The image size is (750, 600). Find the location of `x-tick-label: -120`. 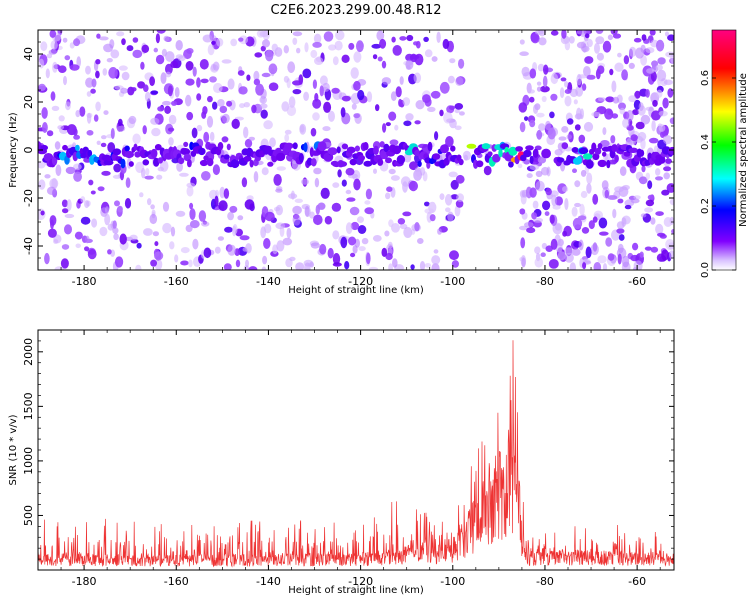

x-tick-label: -120 is located at coordinates (360, 281).